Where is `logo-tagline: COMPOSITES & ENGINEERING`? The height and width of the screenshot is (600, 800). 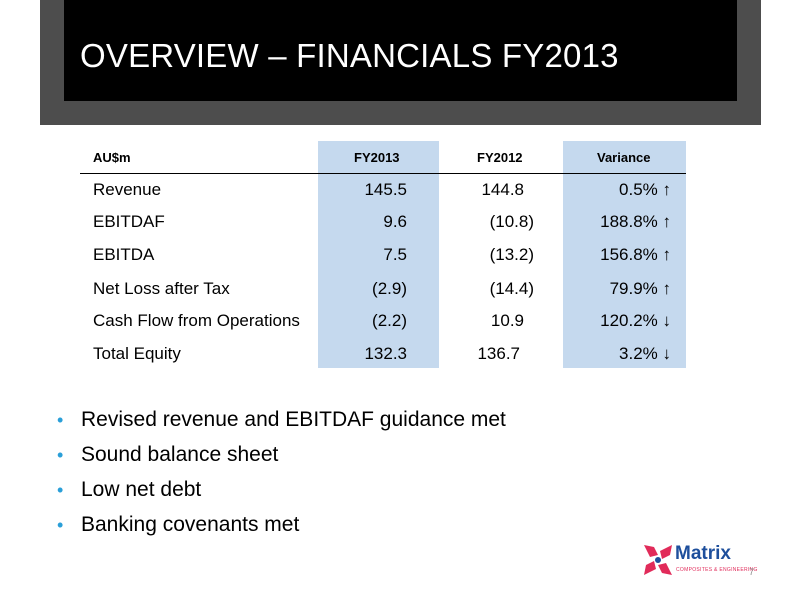 logo-tagline: COMPOSITES & ENGINEERING is located at coordinates (717, 570).